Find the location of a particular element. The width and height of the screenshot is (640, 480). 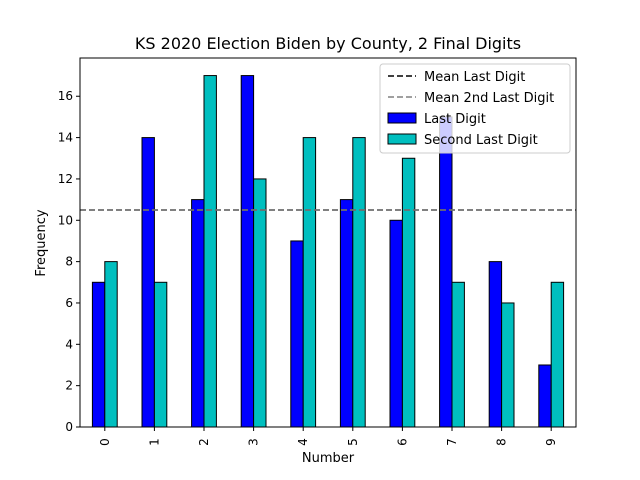

legend-swatch-second-last-digit is located at coordinates (402, 139).